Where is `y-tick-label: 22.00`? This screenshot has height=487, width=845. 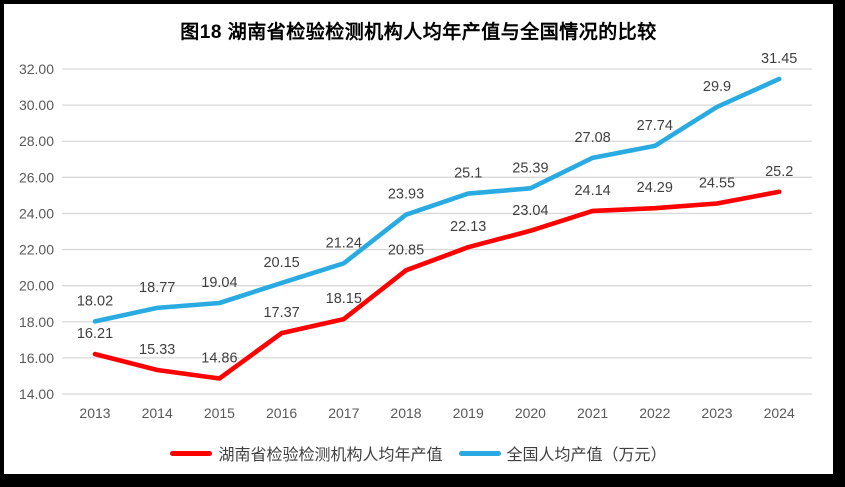 y-tick-label: 22.00 is located at coordinates (36, 250).